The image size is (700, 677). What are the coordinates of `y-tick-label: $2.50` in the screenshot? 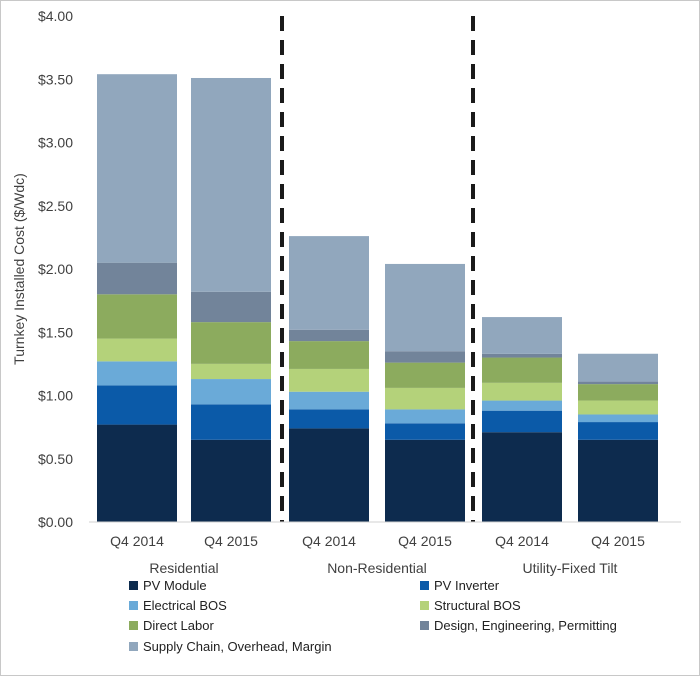 It's located at (55, 206).